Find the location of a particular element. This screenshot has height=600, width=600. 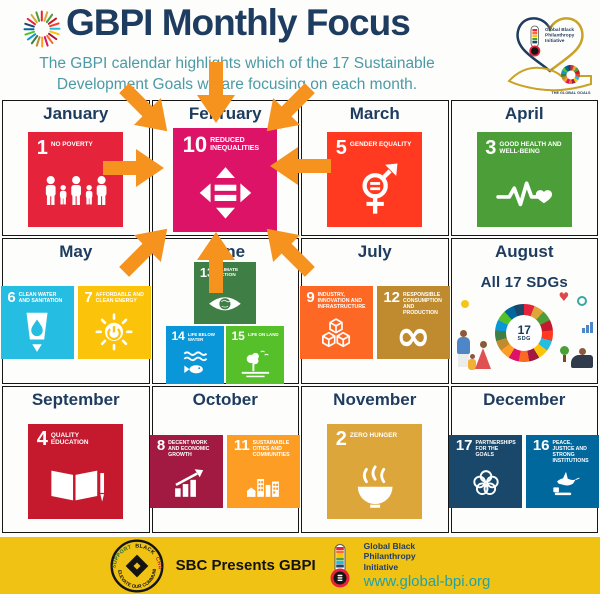

sdg-number: 5 is located at coordinates (341, 147).